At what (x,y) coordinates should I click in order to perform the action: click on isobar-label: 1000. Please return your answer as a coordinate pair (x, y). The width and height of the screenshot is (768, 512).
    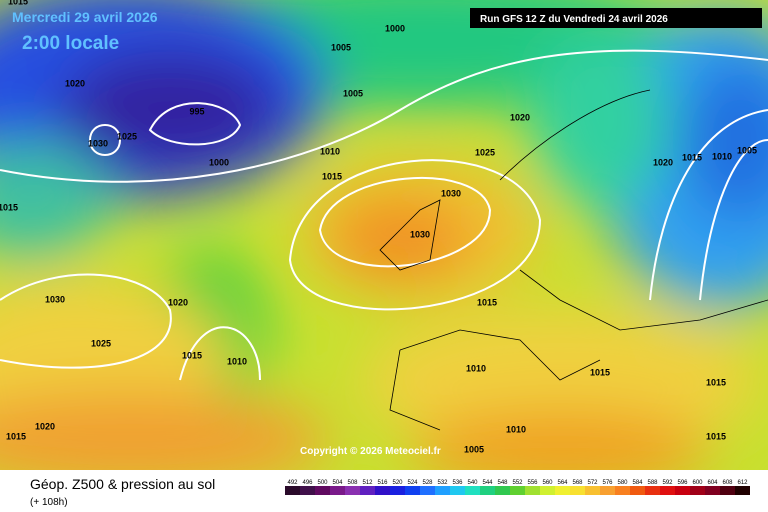
    Looking at the image, I should click on (395, 28).